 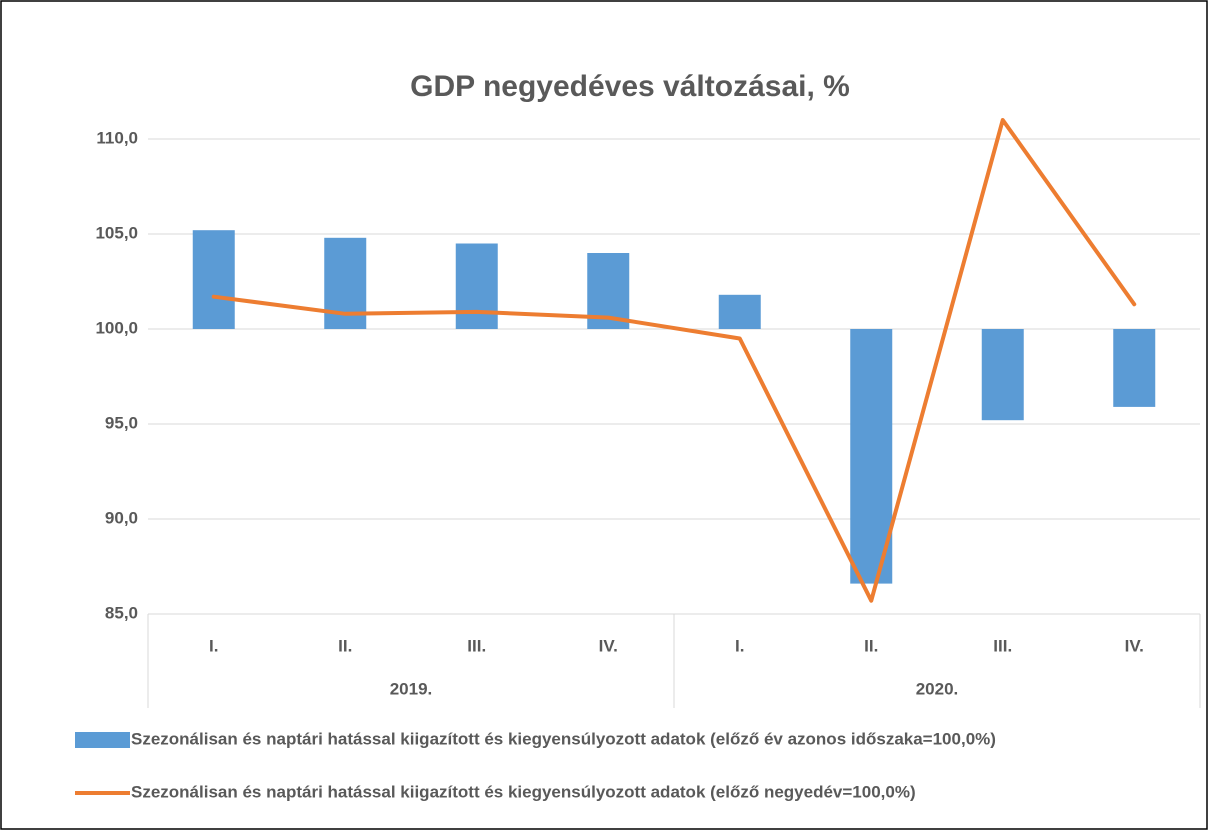 What do you see at coordinates (937, 688) in the screenshot?
I see `group-label: 2020.` at bounding box center [937, 688].